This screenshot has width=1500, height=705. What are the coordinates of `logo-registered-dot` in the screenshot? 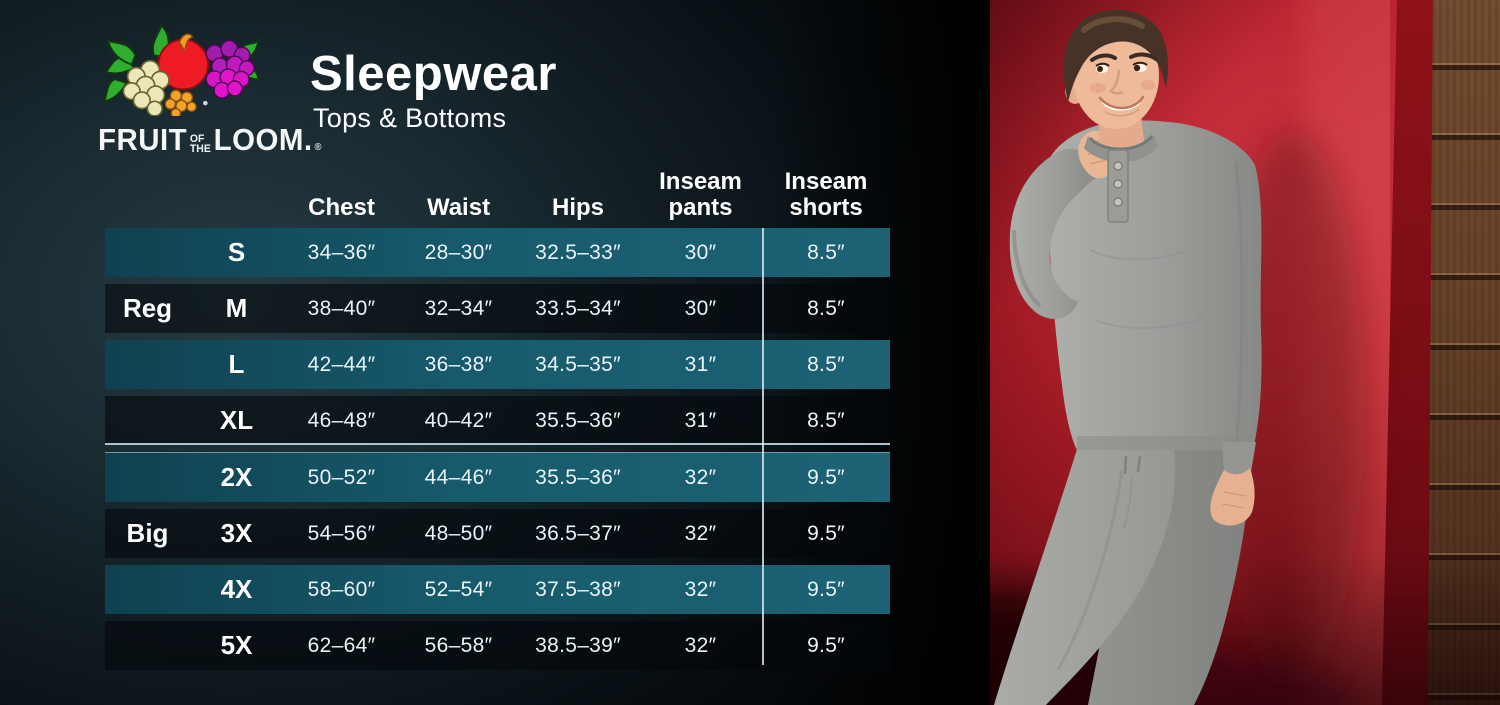 It's located at (205, 103).